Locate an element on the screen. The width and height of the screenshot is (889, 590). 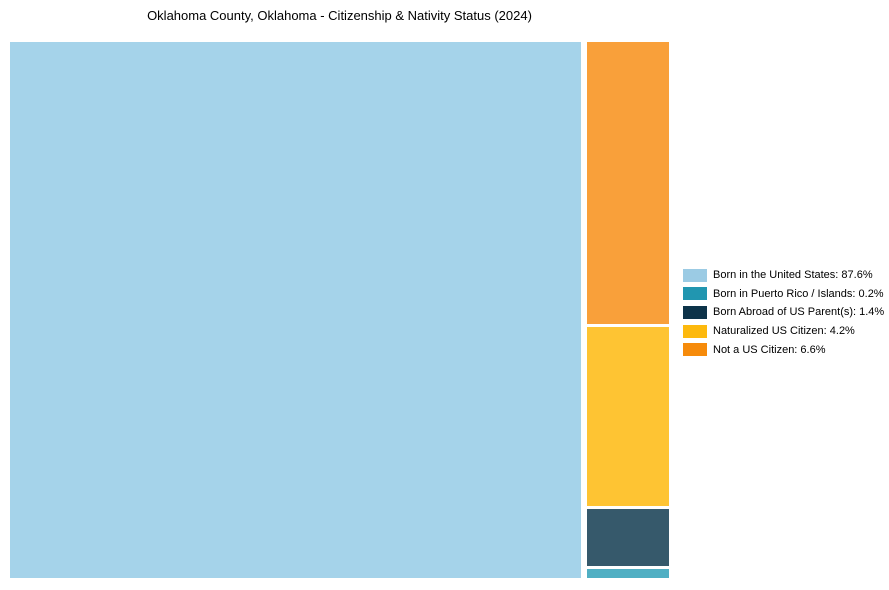
legend-label: Naturalized US Citizen: 4.2% is located at coordinates (784, 331).